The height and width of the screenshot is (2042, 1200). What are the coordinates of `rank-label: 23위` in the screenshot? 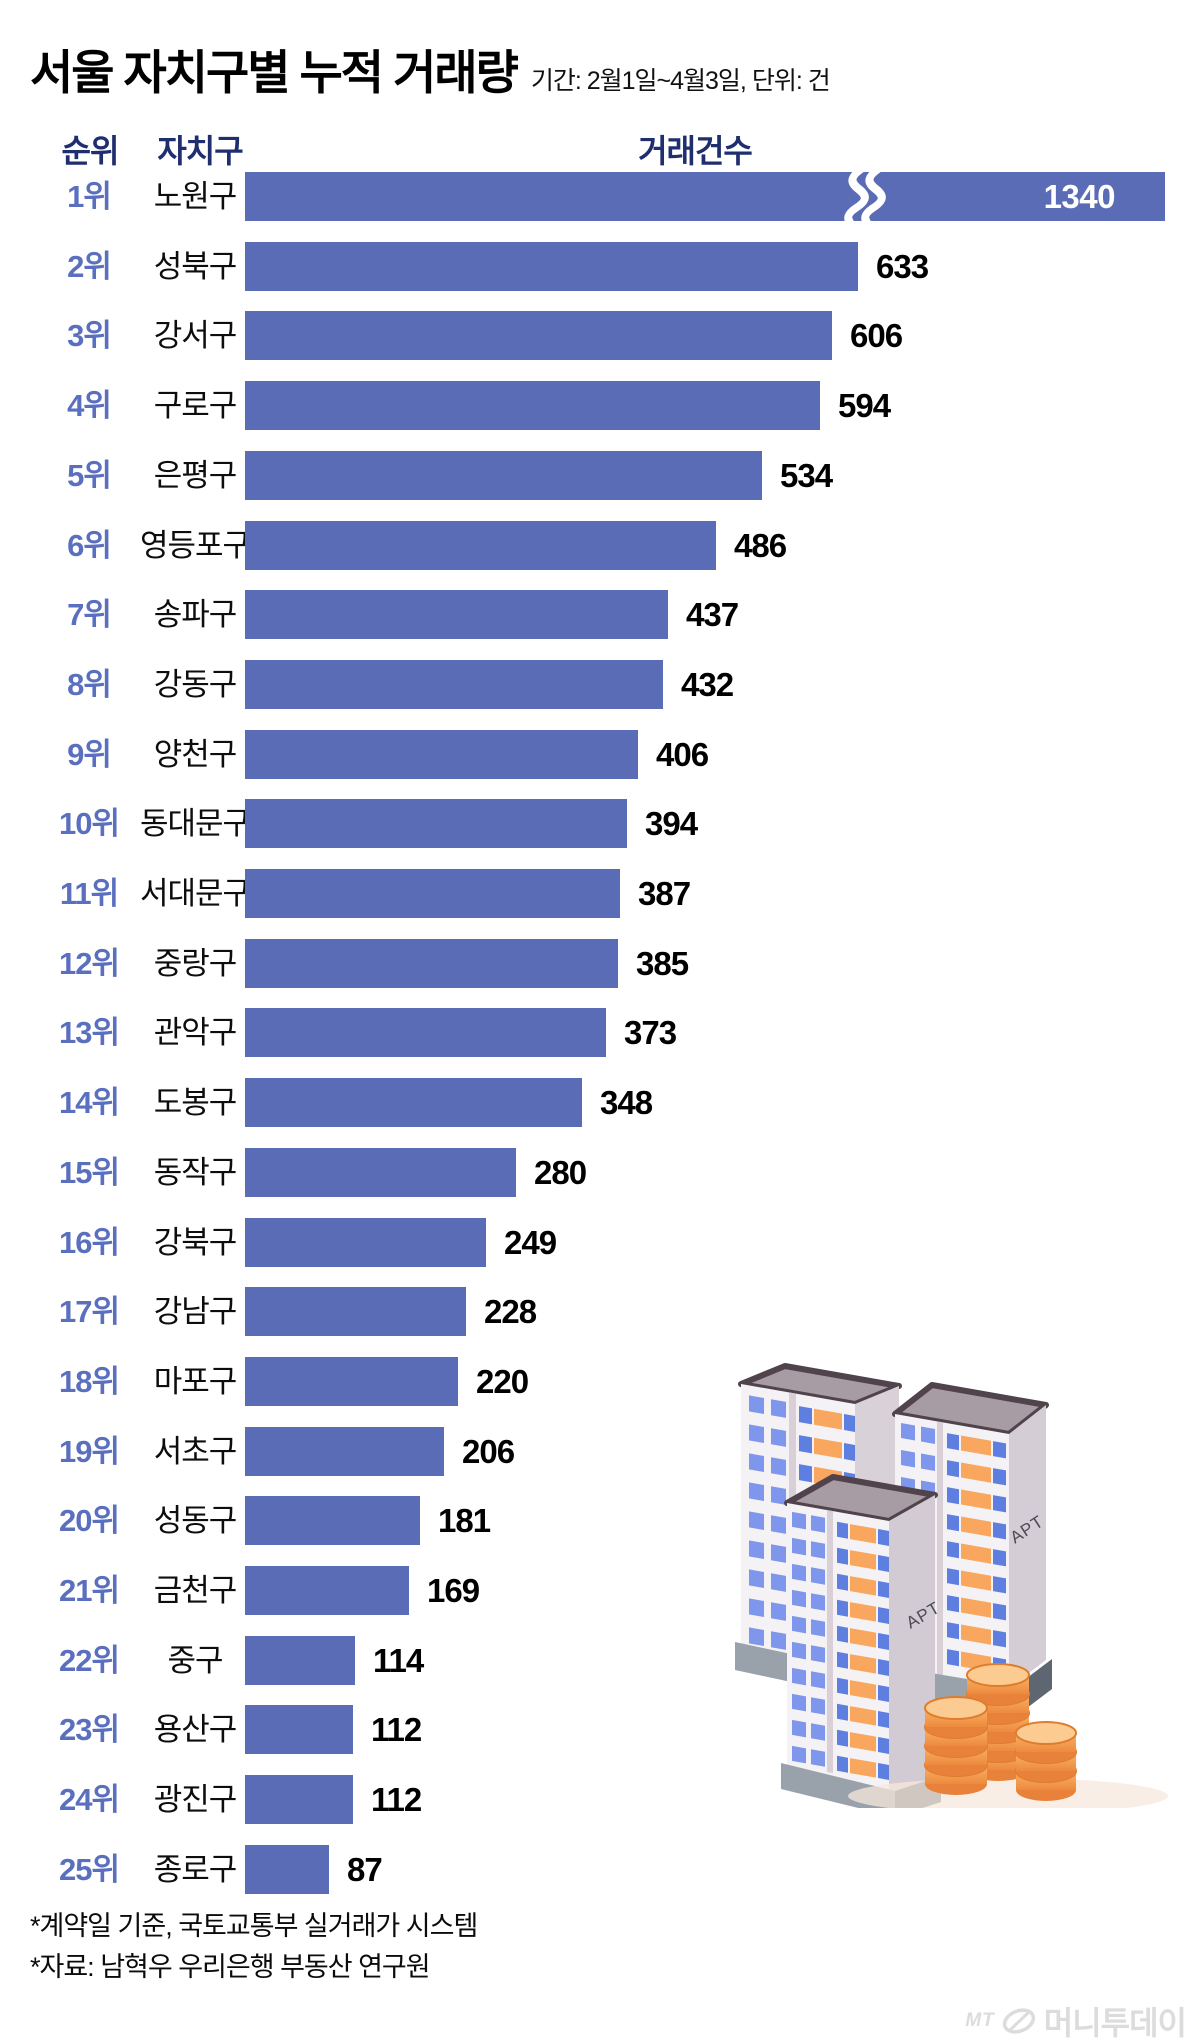 It's located at (89, 1730).